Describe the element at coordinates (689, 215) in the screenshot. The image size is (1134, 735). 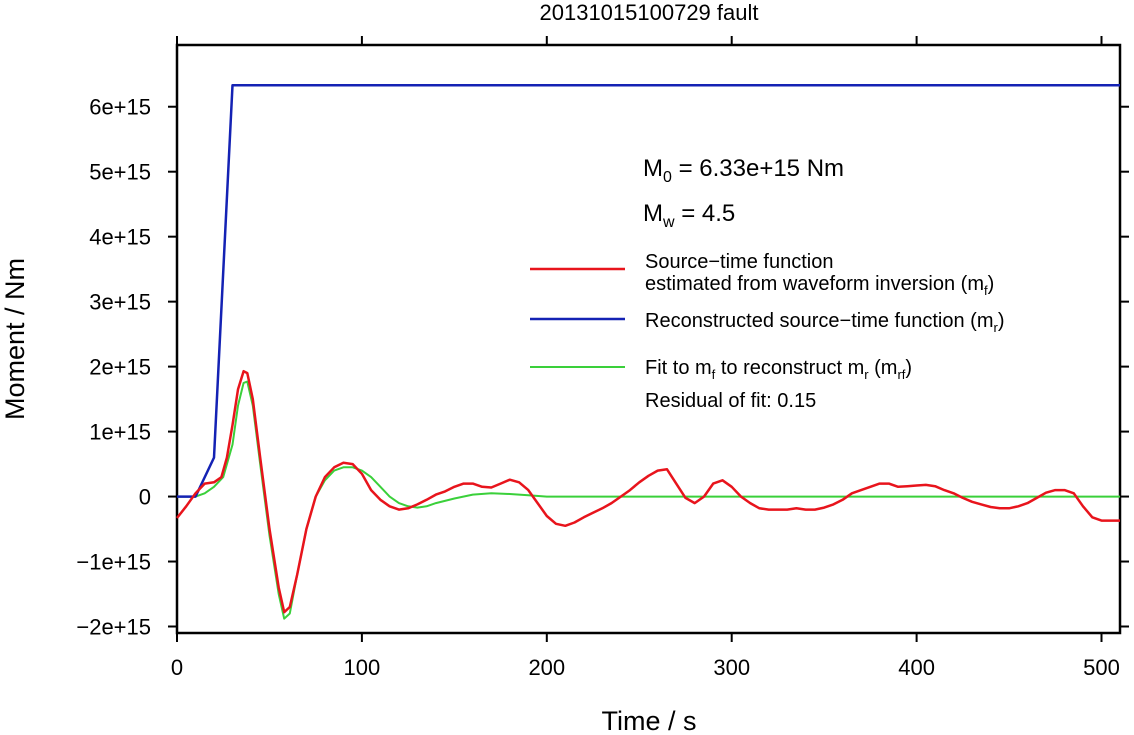
I see `mw-annotation: Mw = 4.5` at that location.